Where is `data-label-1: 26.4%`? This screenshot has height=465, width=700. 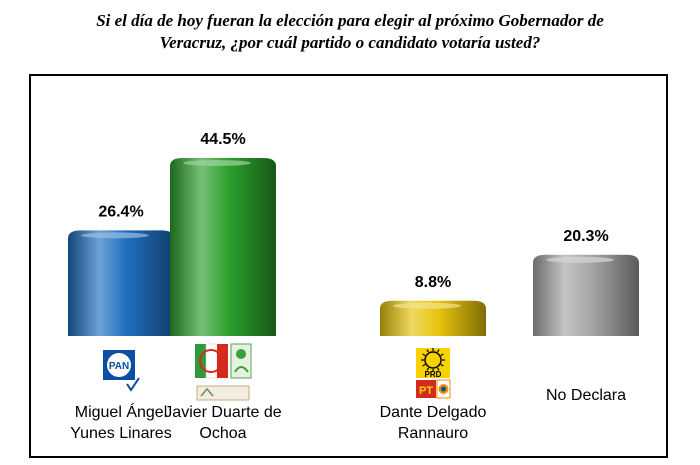
data-label-1: 26.4% is located at coordinates (120, 211).